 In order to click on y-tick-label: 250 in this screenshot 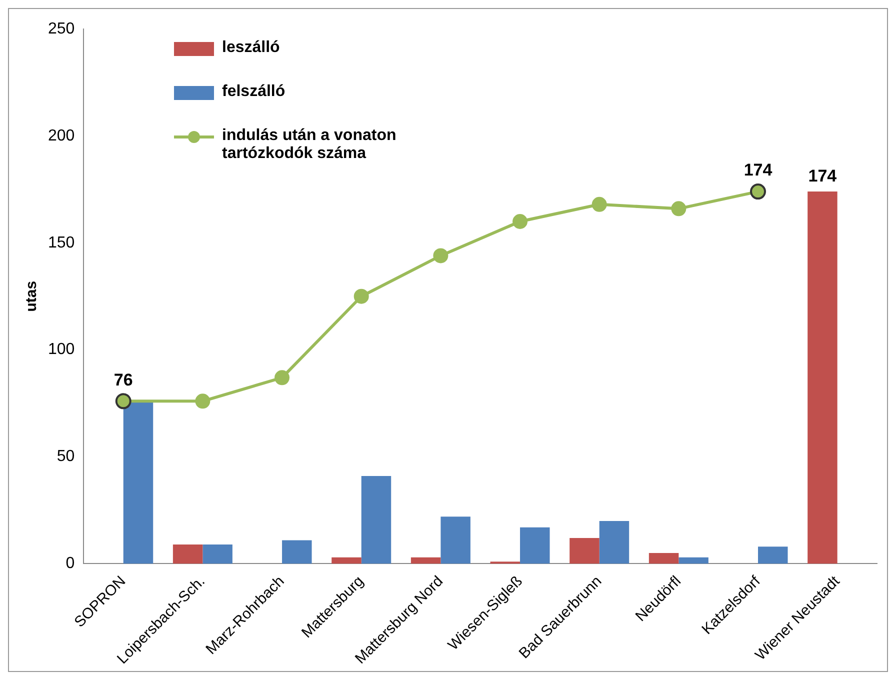, I will do `click(61, 29)`.